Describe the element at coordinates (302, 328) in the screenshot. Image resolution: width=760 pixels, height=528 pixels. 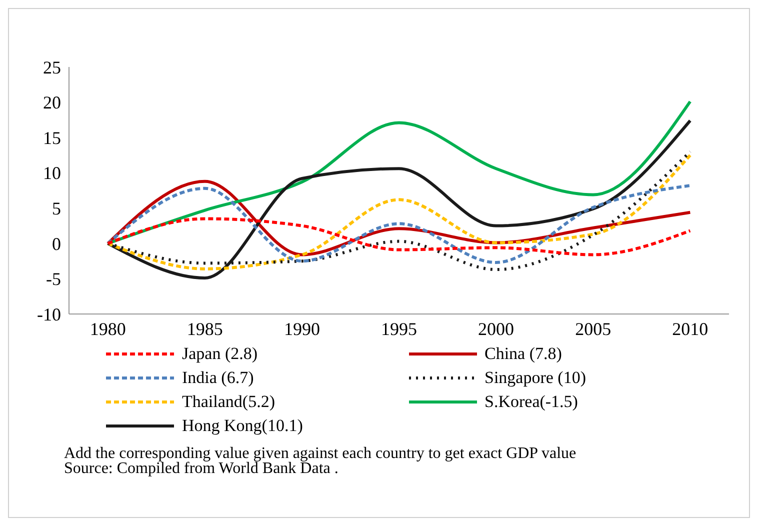
I see `x-tick-label: 1990` at that location.